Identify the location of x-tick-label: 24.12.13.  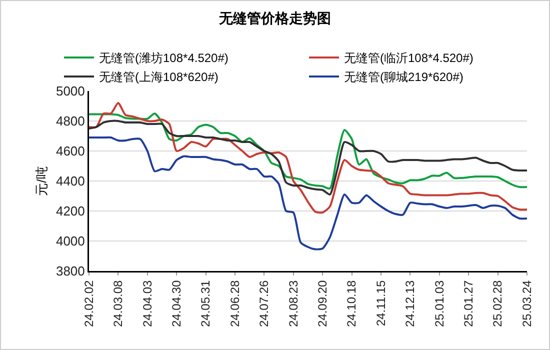
(410, 304).